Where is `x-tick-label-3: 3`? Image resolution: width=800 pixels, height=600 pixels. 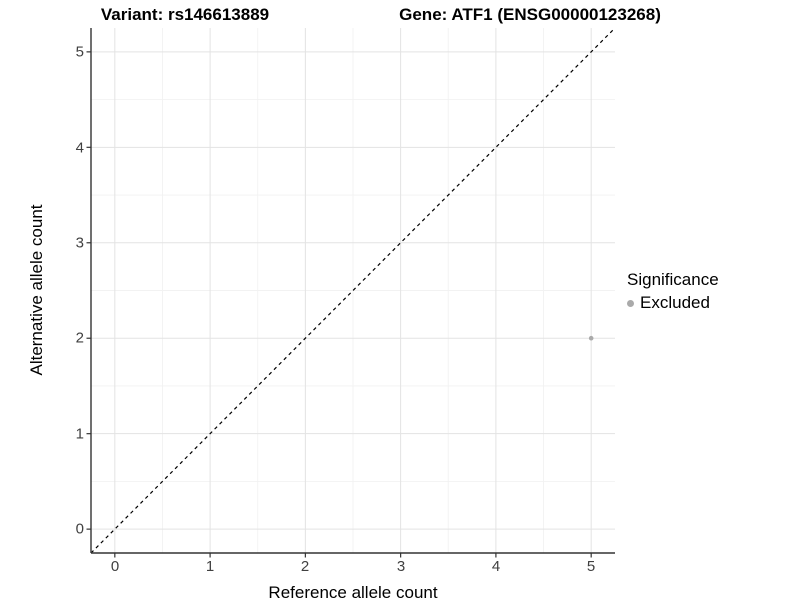
x-tick-label-3: 3 is located at coordinates (401, 566).